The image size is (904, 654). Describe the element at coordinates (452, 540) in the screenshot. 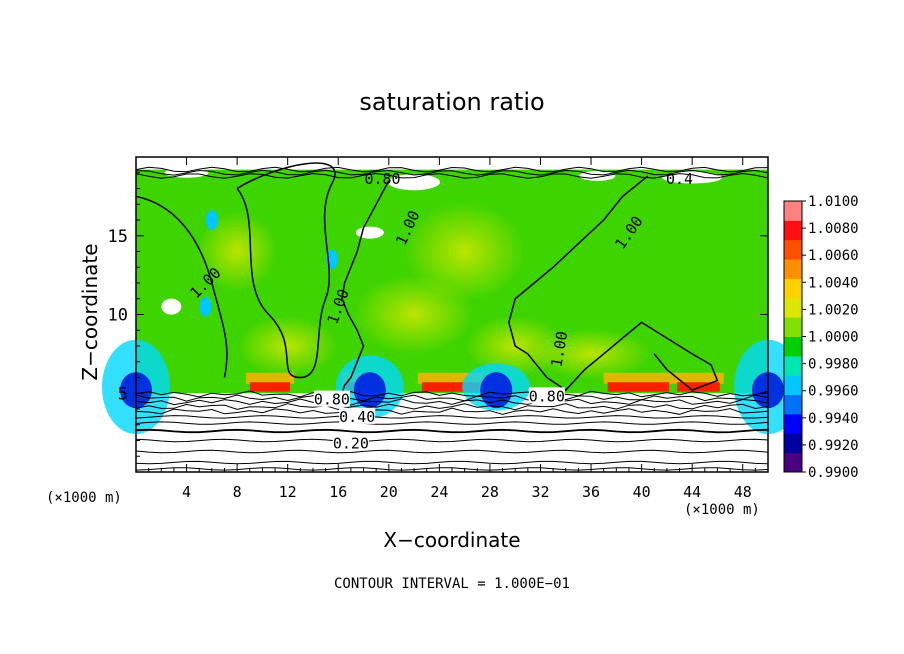

I see `x-axis-label: X−coordinate` at that location.